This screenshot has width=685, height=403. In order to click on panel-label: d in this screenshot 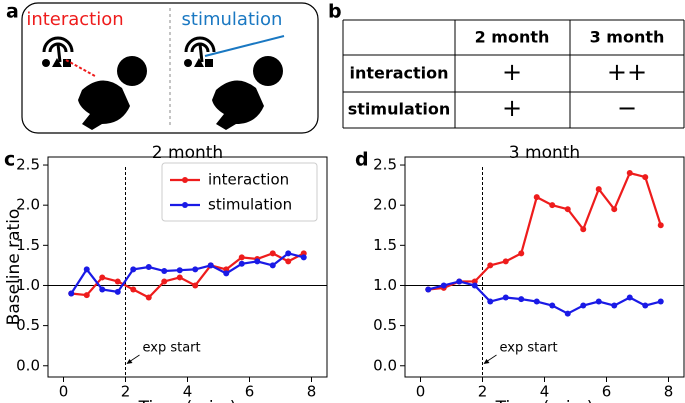, I will do `click(362, 160)`.